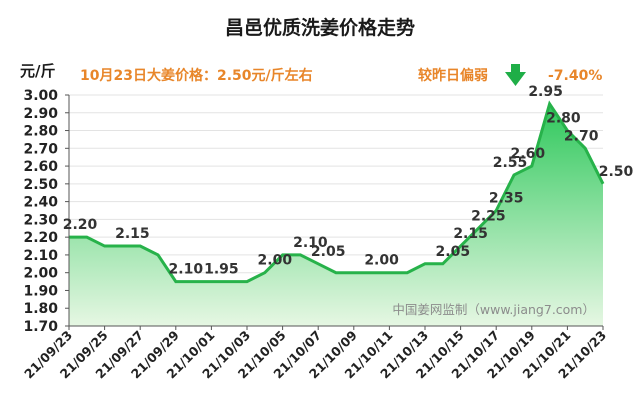 This screenshot has width=640, height=410. I want to click on y-tick-label: 2.50, so click(40, 185).